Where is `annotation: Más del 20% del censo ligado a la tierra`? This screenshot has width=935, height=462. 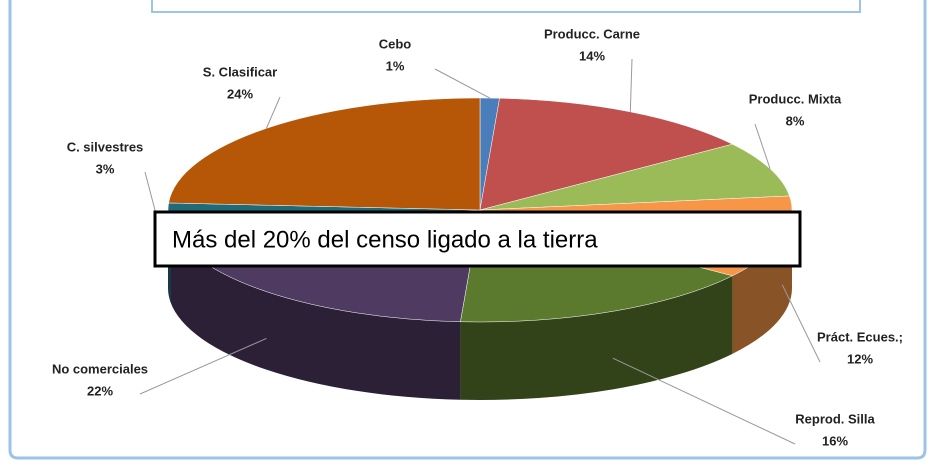 annotation: Más del 20% del censo ligado a la tierra is located at coordinates (385, 239).